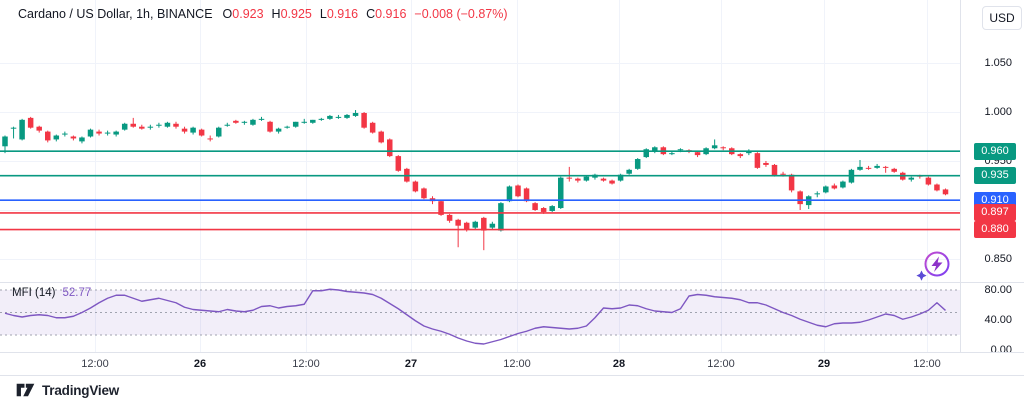 This screenshot has height=405, width=1024. I want to click on attribution-bar: TradingView, so click(512, 390).